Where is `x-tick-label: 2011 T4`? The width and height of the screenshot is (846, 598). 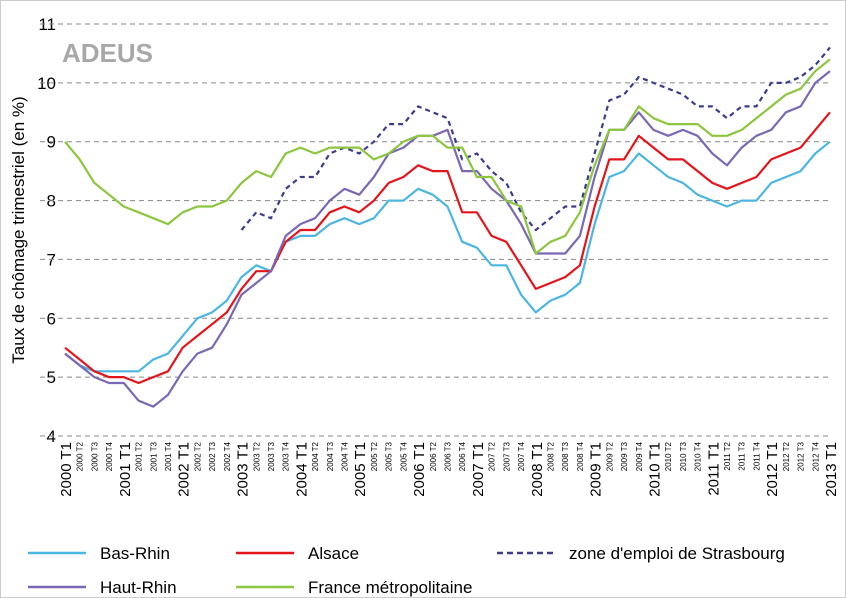
x-tick-label: 2011 T4 is located at coordinates (756, 455).